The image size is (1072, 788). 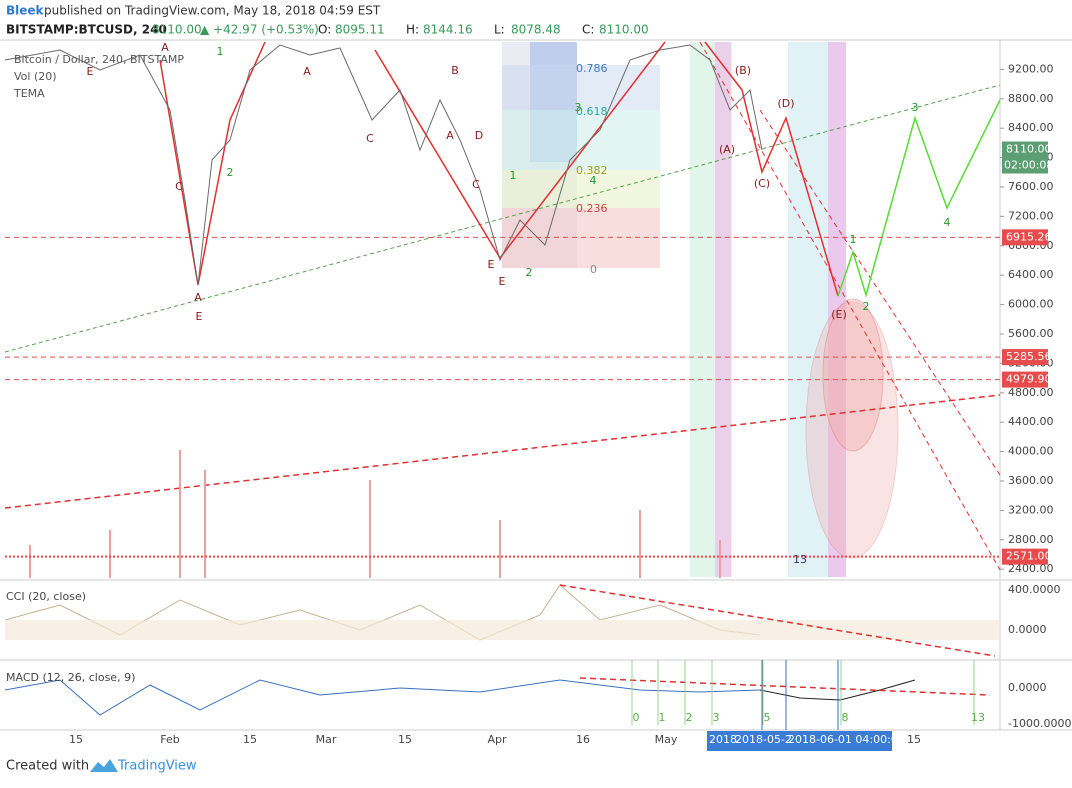 I want to click on x-tick-label: Mar, so click(x=326, y=739).